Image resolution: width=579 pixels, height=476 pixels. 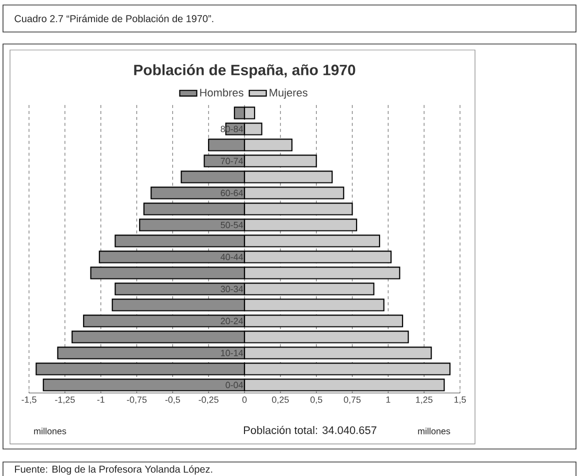 I want to click on y-tick-label: 30-34, so click(x=232, y=289).